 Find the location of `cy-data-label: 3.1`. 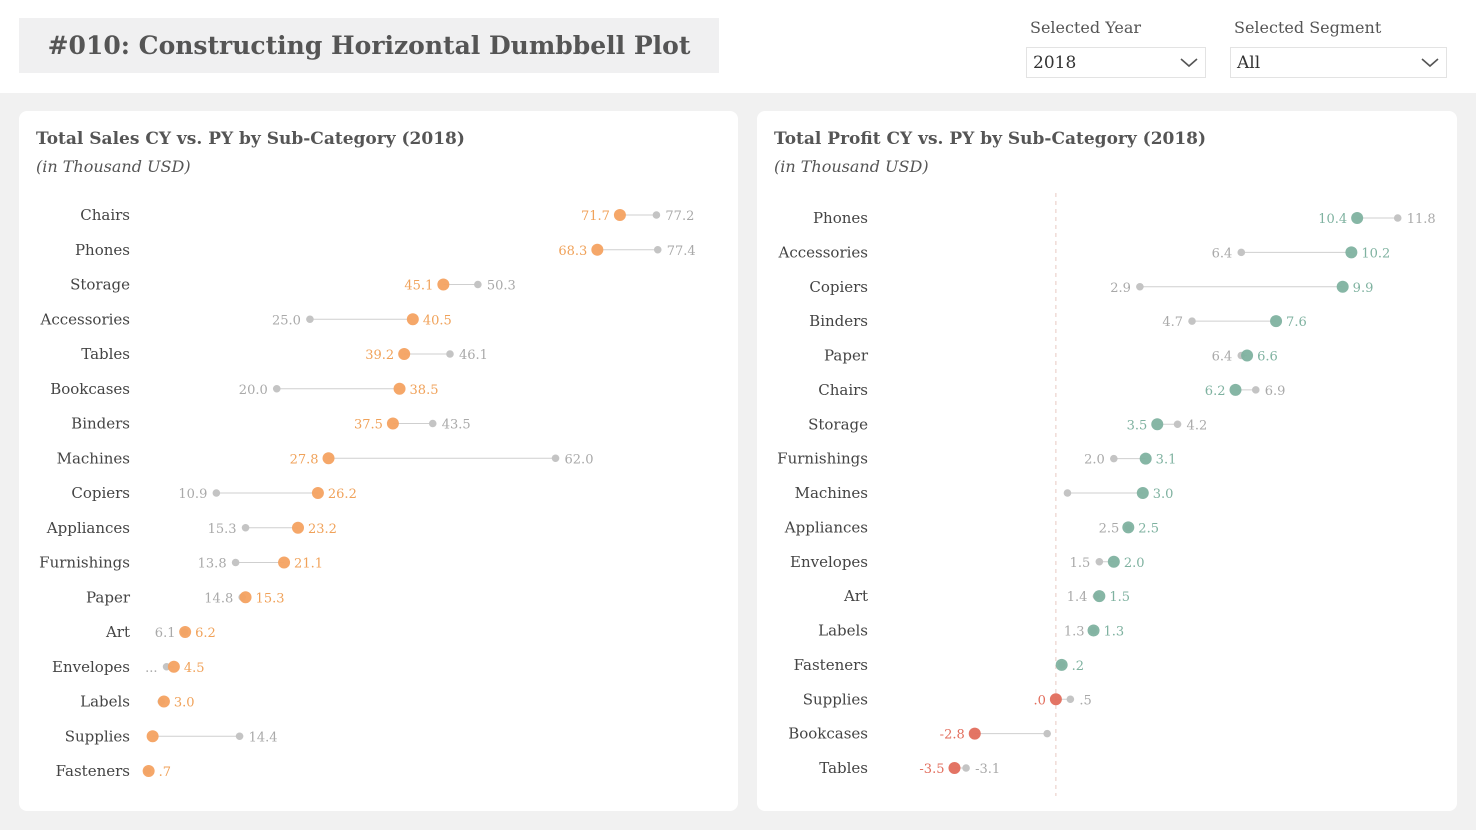

cy-data-label: 3.1 is located at coordinates (1166, 460).